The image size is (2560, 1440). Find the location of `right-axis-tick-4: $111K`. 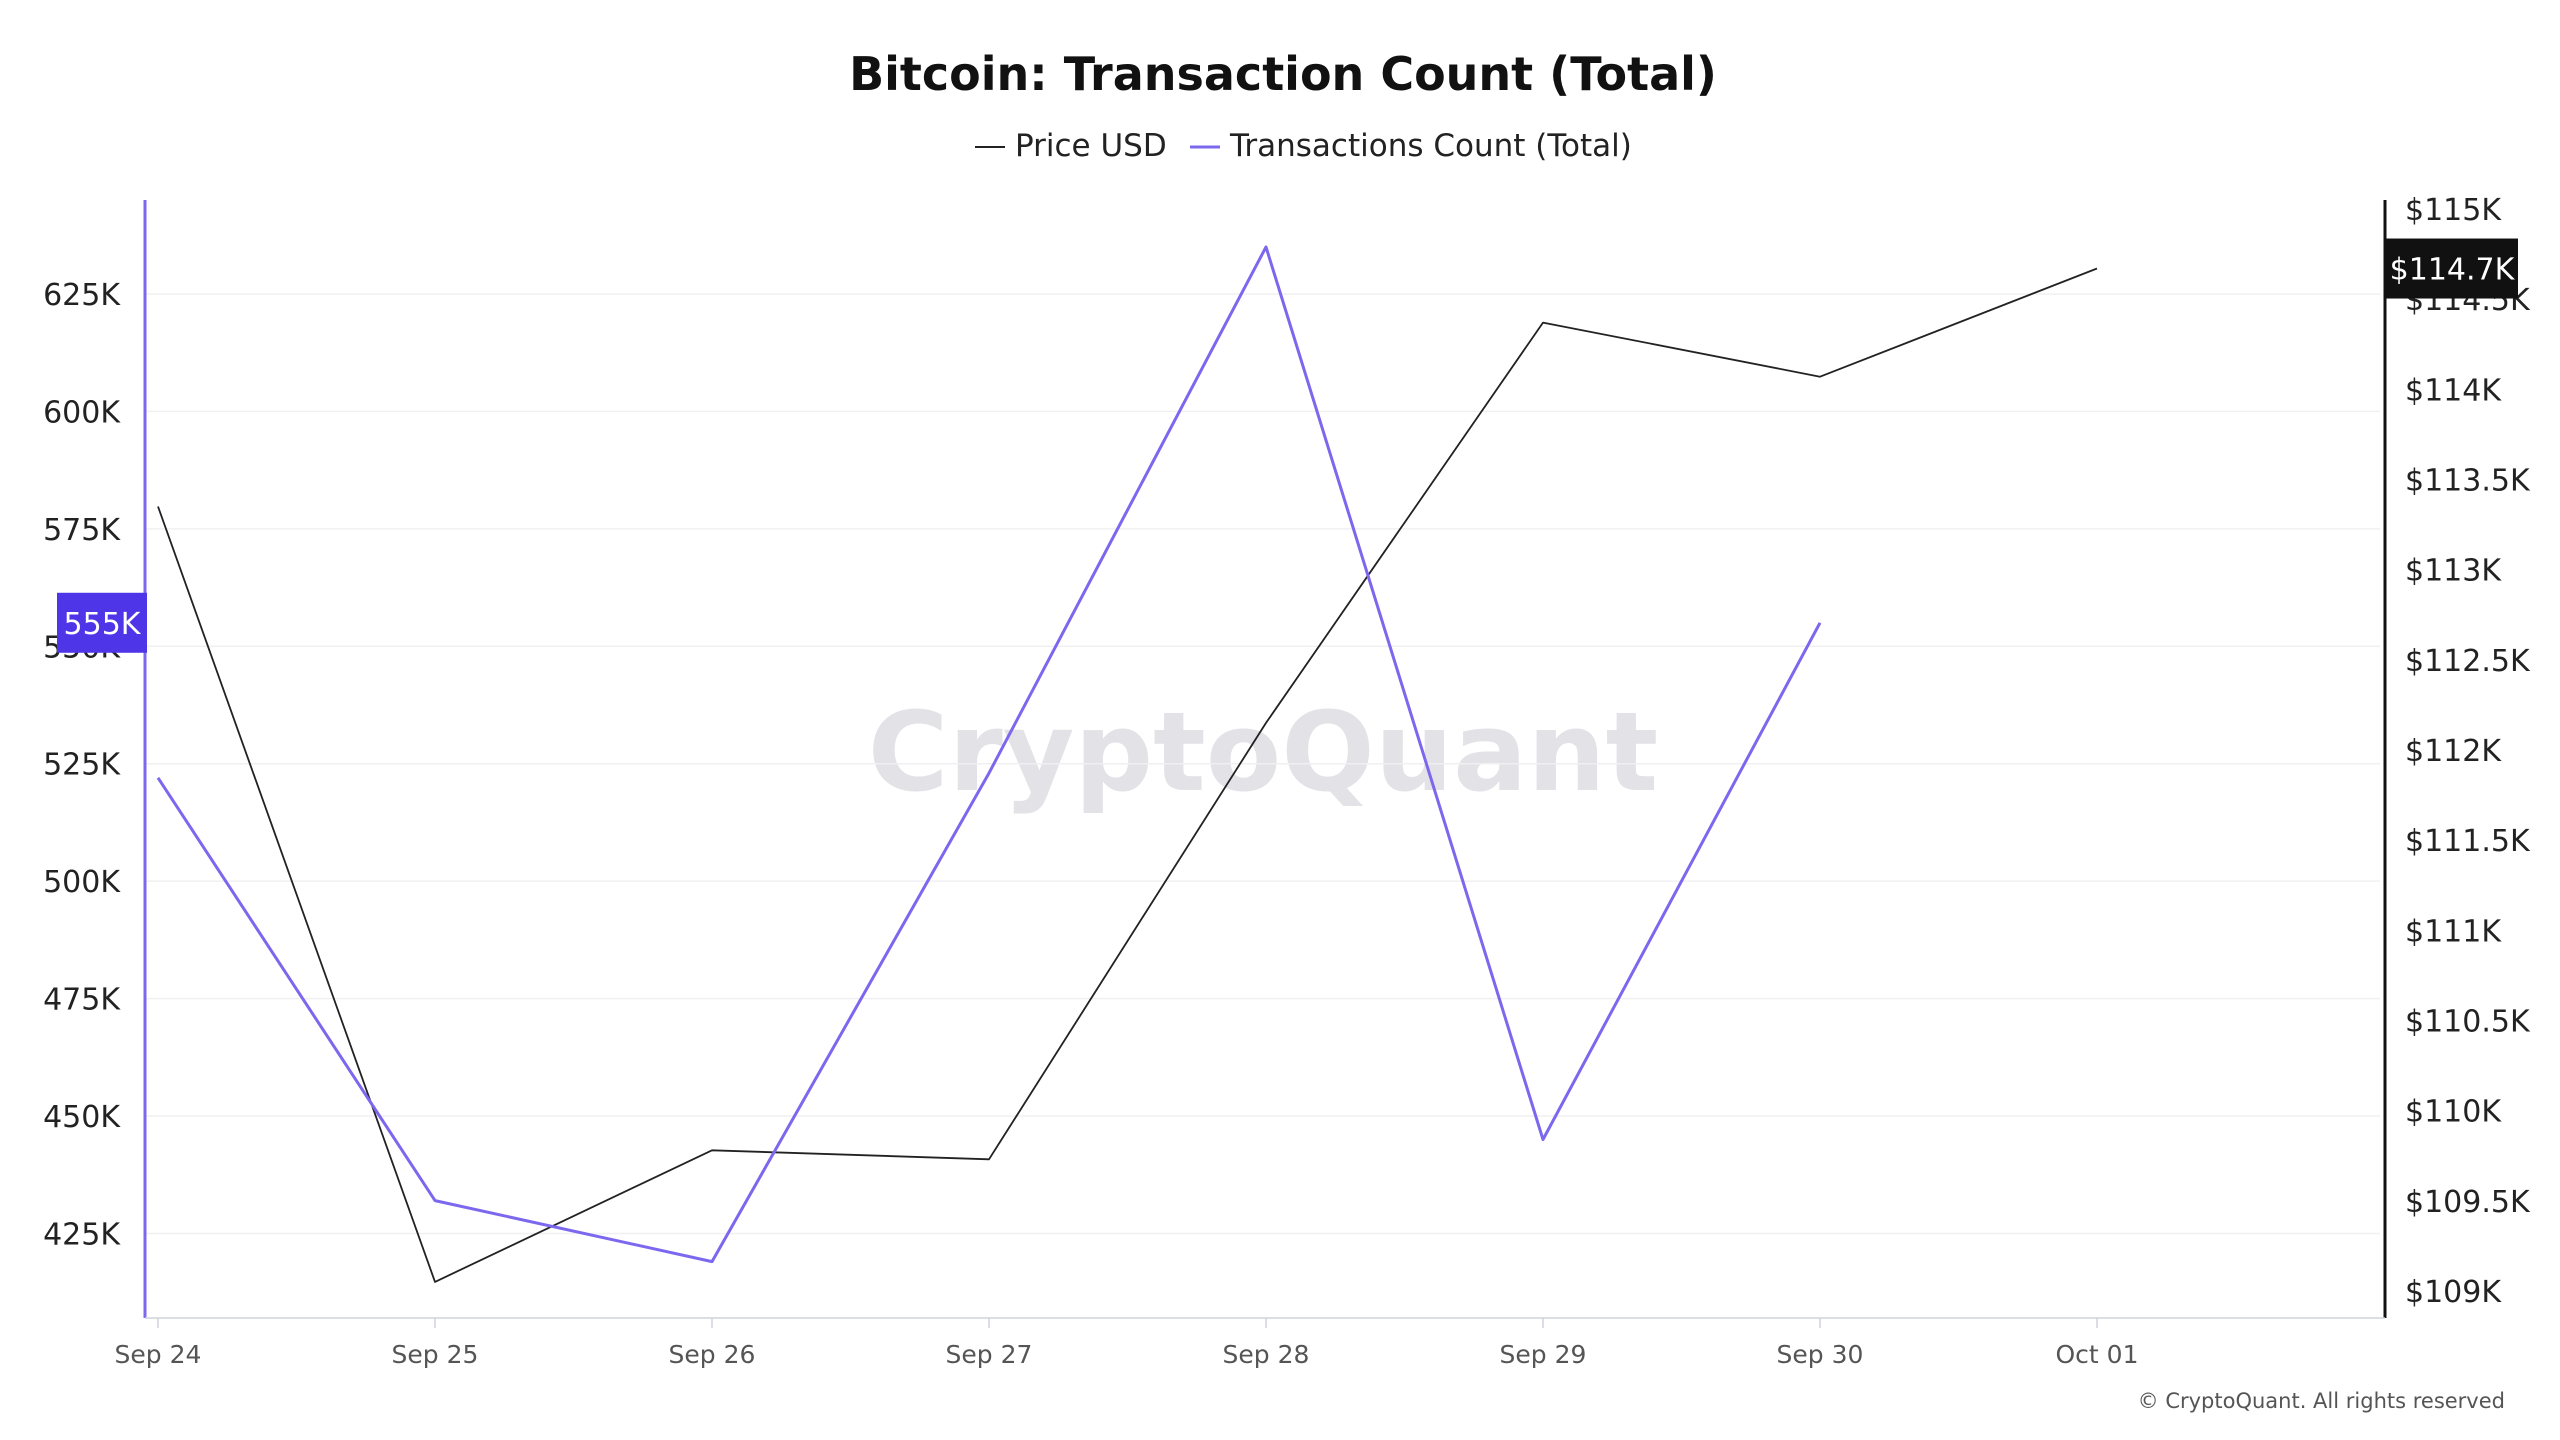

right-axis-tick-4: $111K is located at coordinates (2453, 931).